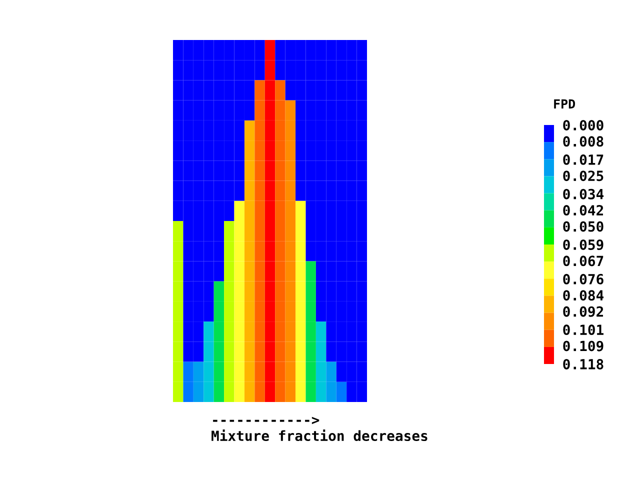 This screenshot has height=480, width=640. I want to click on color-bar-label: 0.067, so click(583, 261).